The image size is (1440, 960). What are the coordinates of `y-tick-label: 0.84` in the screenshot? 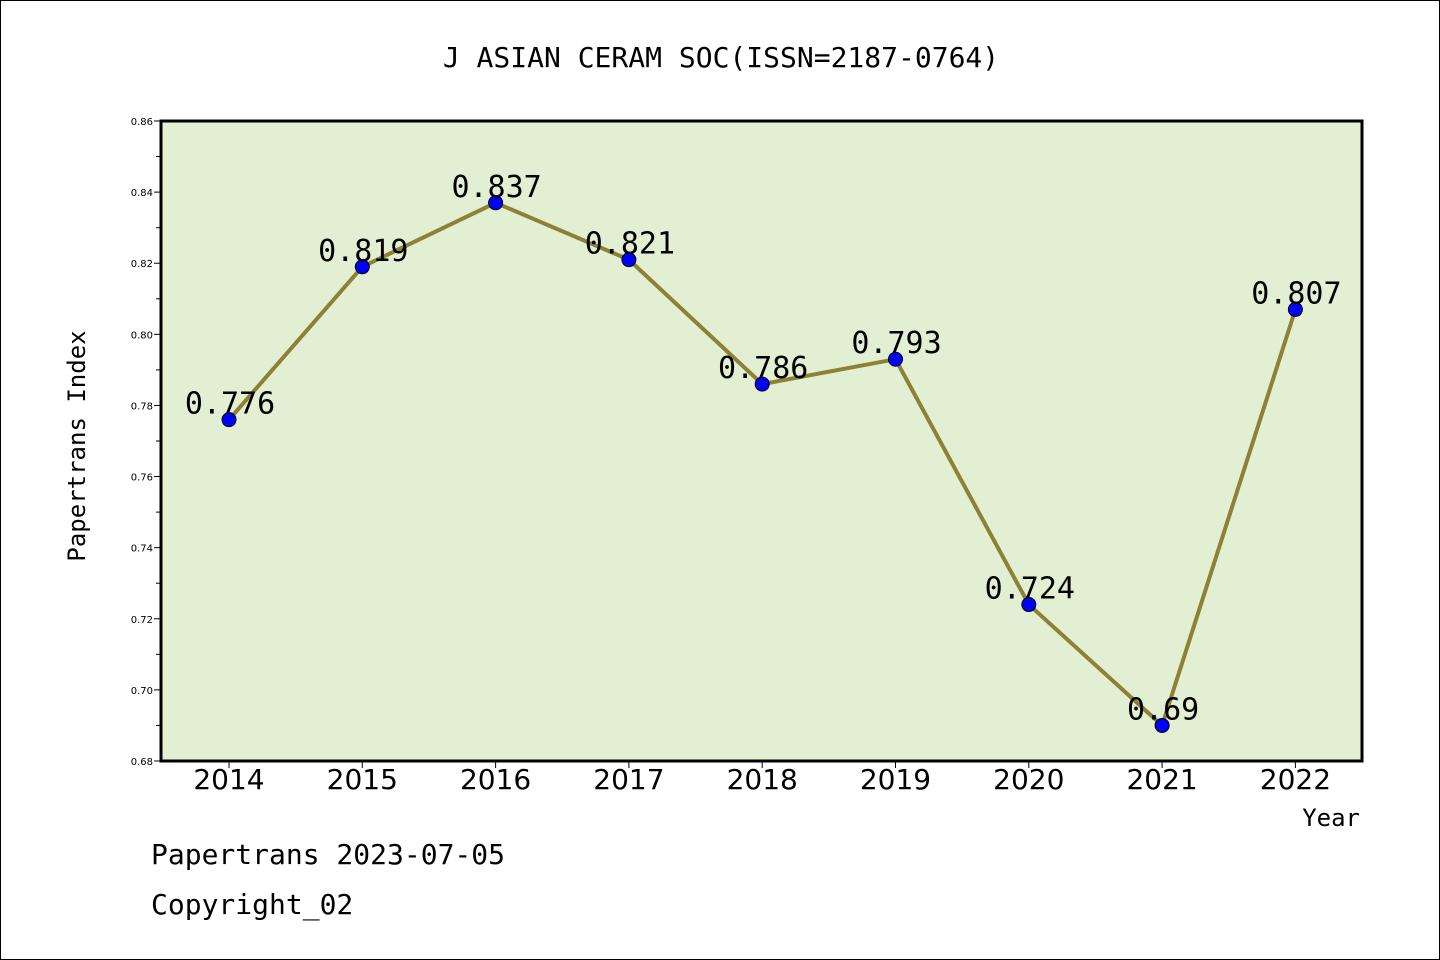 It's located at (142, 193).